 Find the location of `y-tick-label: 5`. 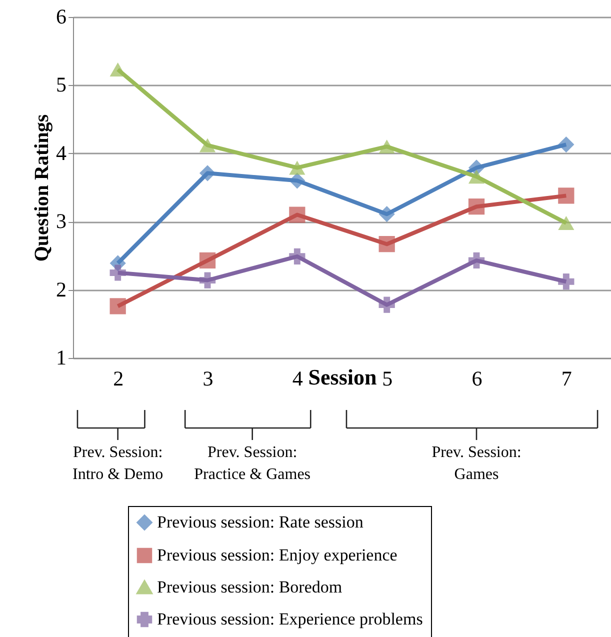

y-tick-label: 5 is located at coordinates (61, 84).